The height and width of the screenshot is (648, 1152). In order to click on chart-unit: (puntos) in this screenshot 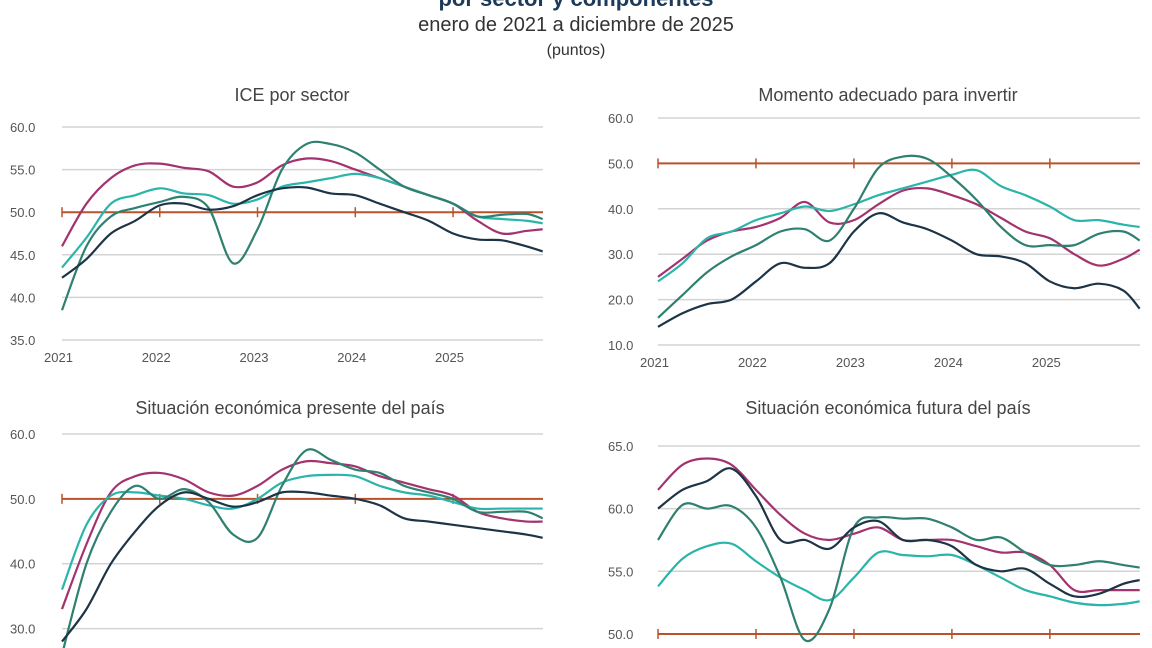, I will do `click(576, 50)`.